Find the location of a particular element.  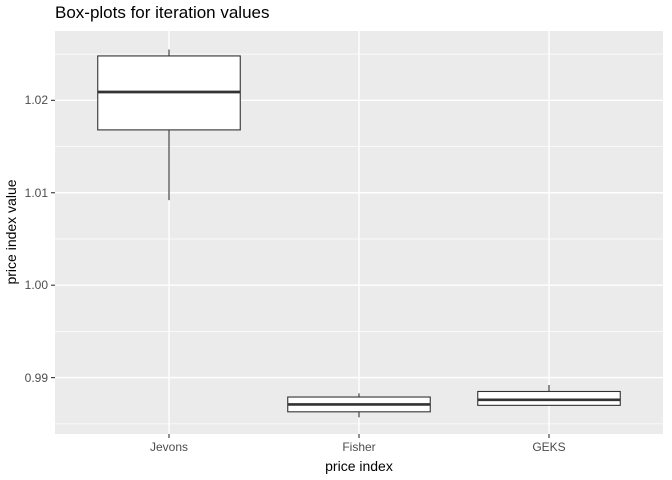

y-tick-label-0.99: 0.99 is located at coordinates (36, 377).